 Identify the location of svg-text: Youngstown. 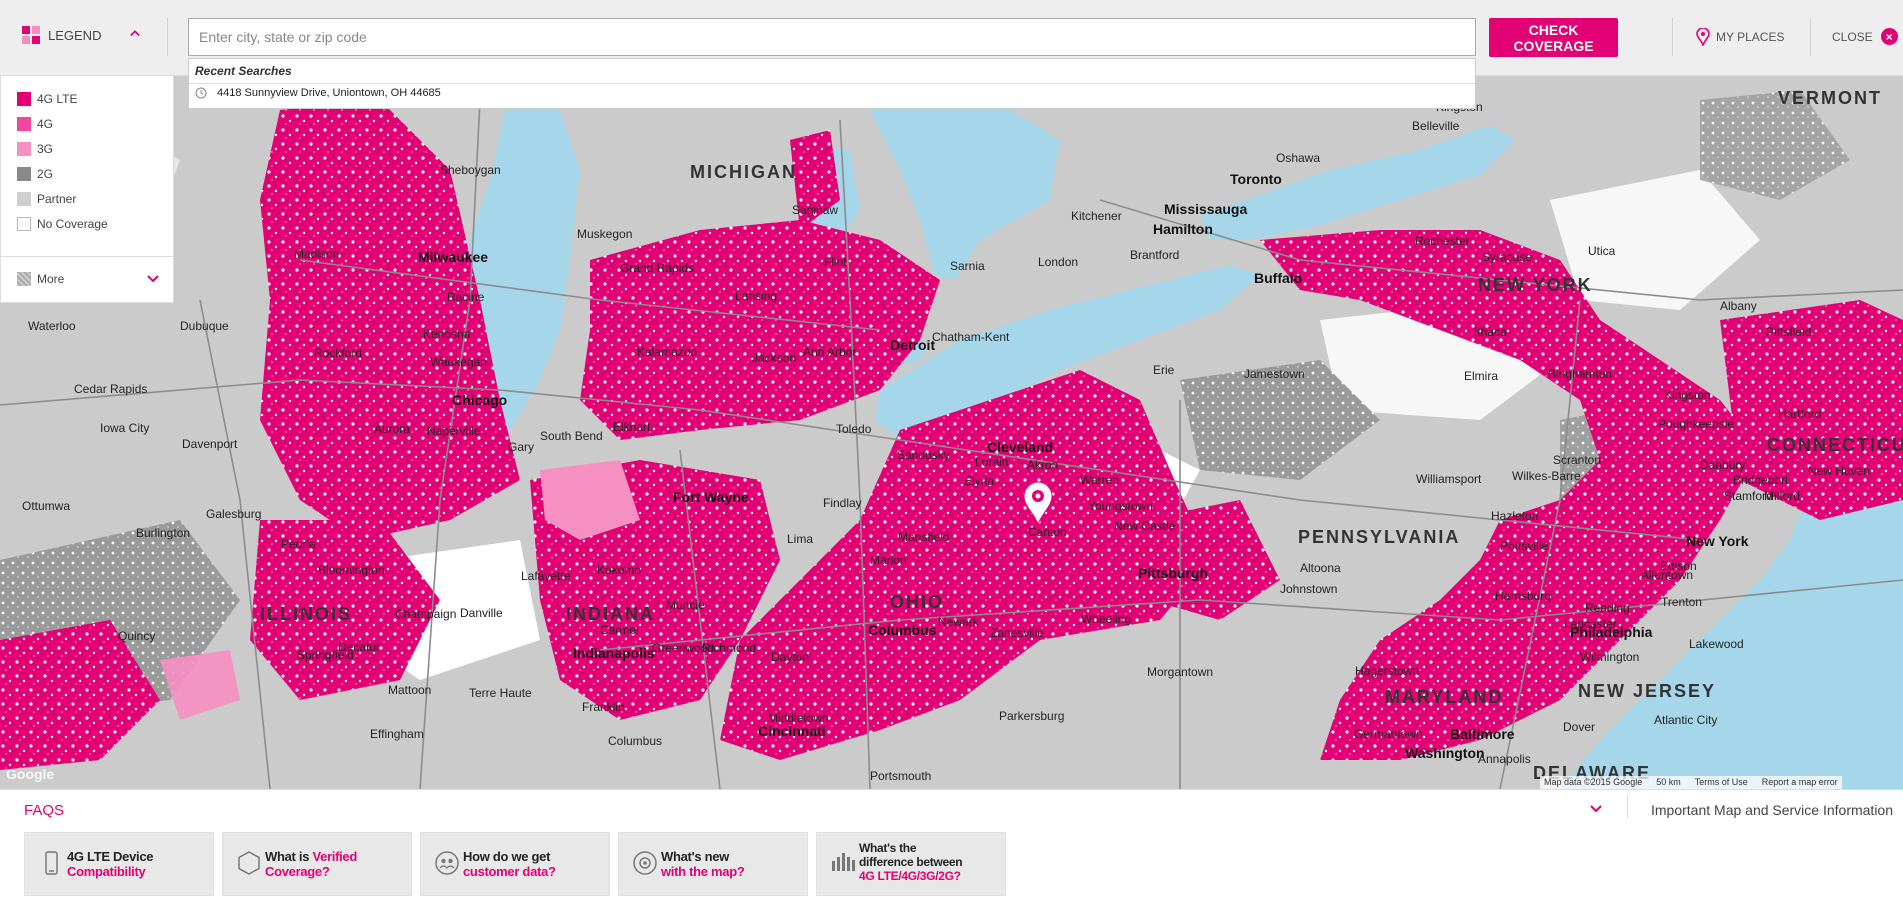
(1120, 506).